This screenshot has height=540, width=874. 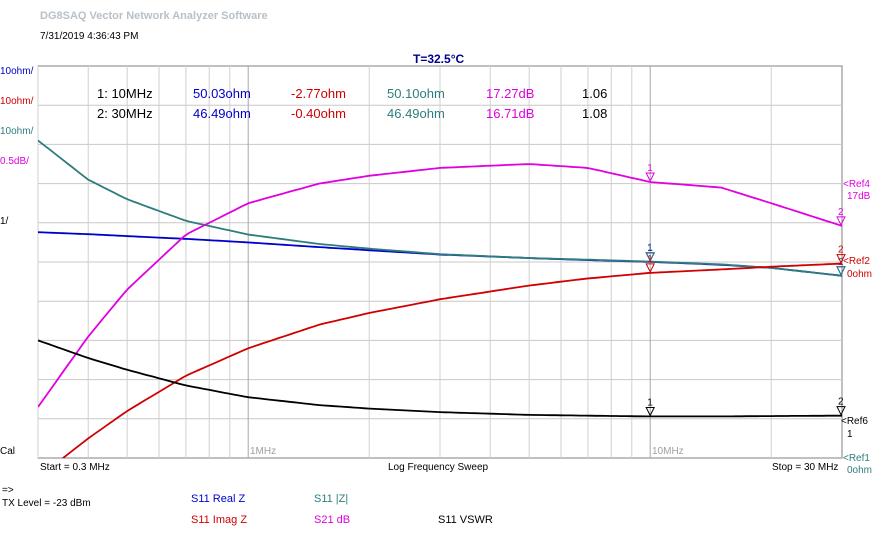 I want to click on marker-1-imag: -2.77ohm, so click(x=318, y=93).